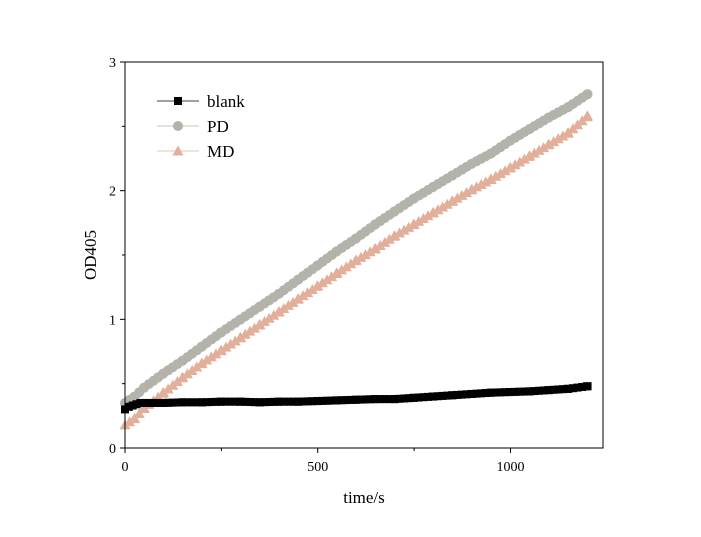 The width and height of the screenshot is (701, 537). What do you see at coordinates (201, 126) in the screenshot?
I see `legend: blank PD MD` at bounding box center [201, 126].